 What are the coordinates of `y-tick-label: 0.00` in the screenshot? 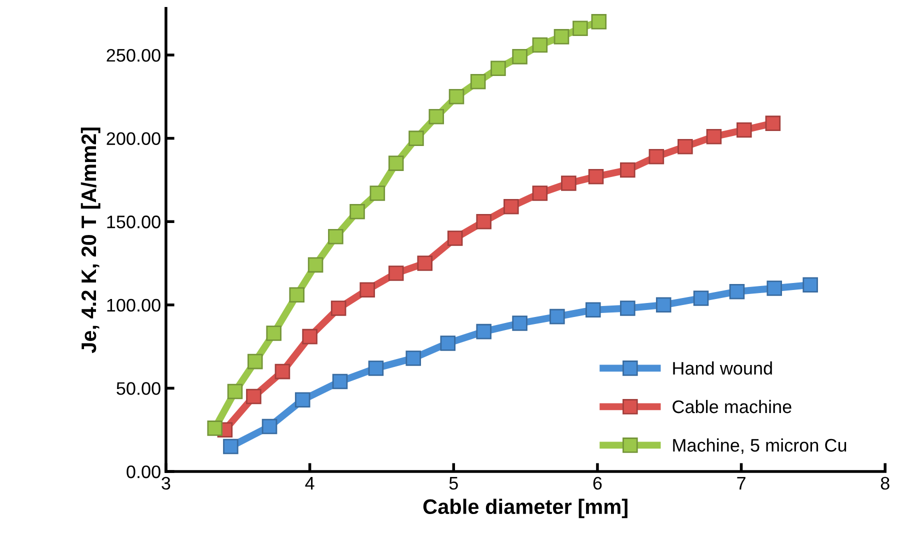 It's located at (143, 471).